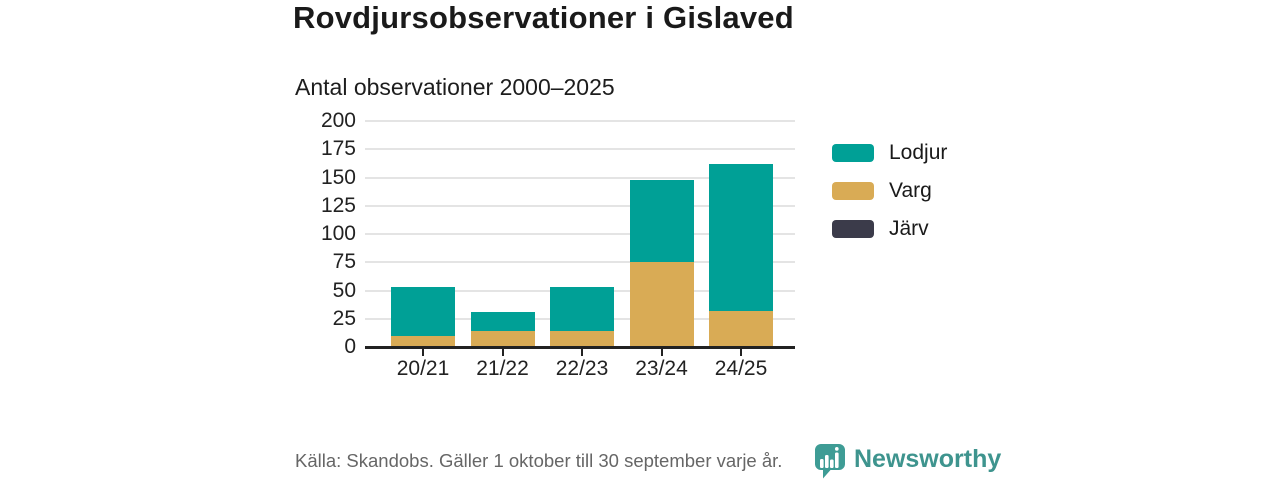  Describe the element at coordinates (455, 87) in the screenshot. I see `chart-subtitle: Antal observationer 2000–2025` at that location.